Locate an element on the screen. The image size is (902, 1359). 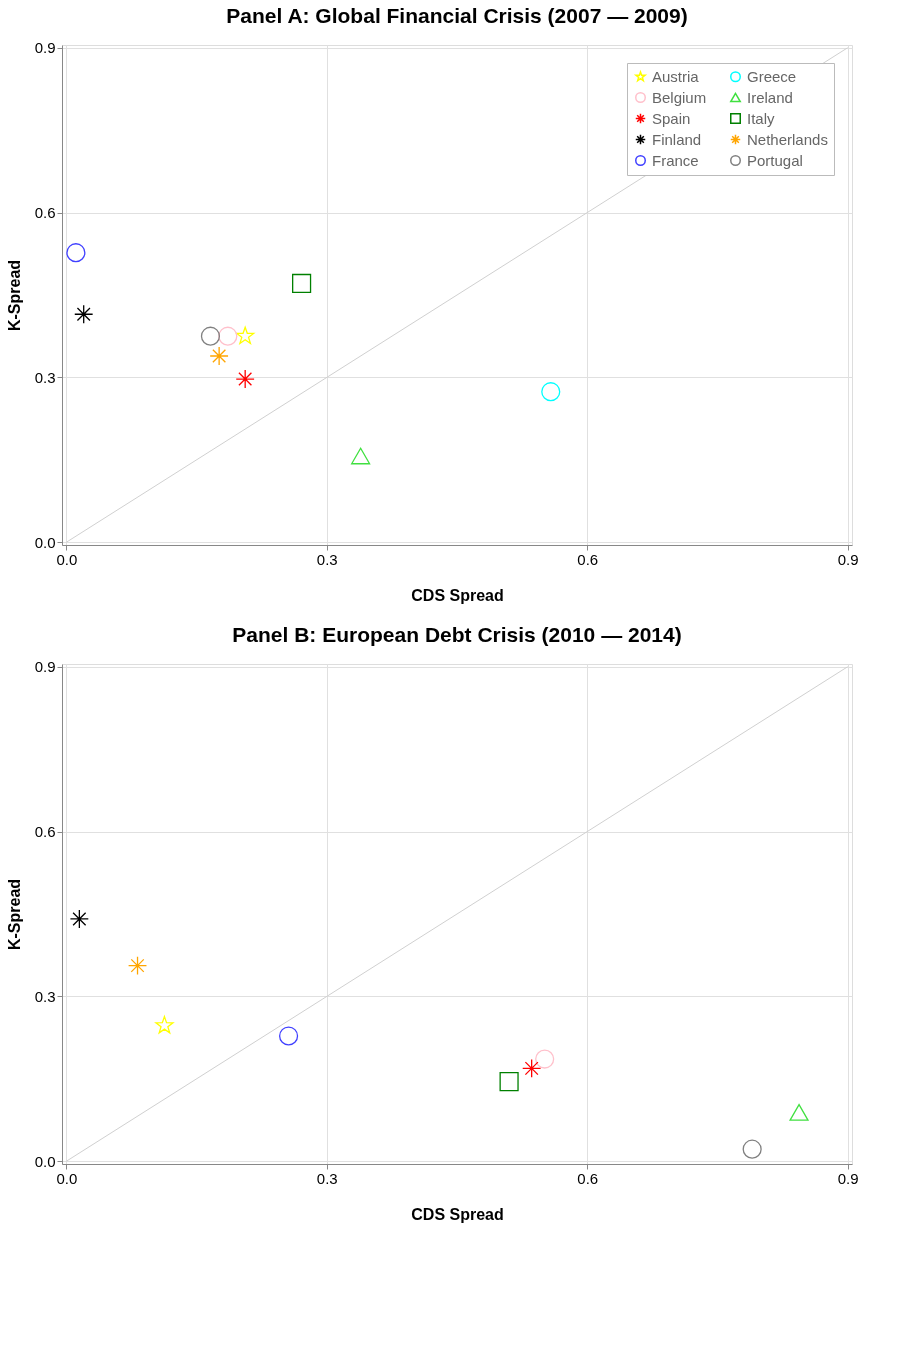
legend-label: Greece is located at coordinates (772, 76).